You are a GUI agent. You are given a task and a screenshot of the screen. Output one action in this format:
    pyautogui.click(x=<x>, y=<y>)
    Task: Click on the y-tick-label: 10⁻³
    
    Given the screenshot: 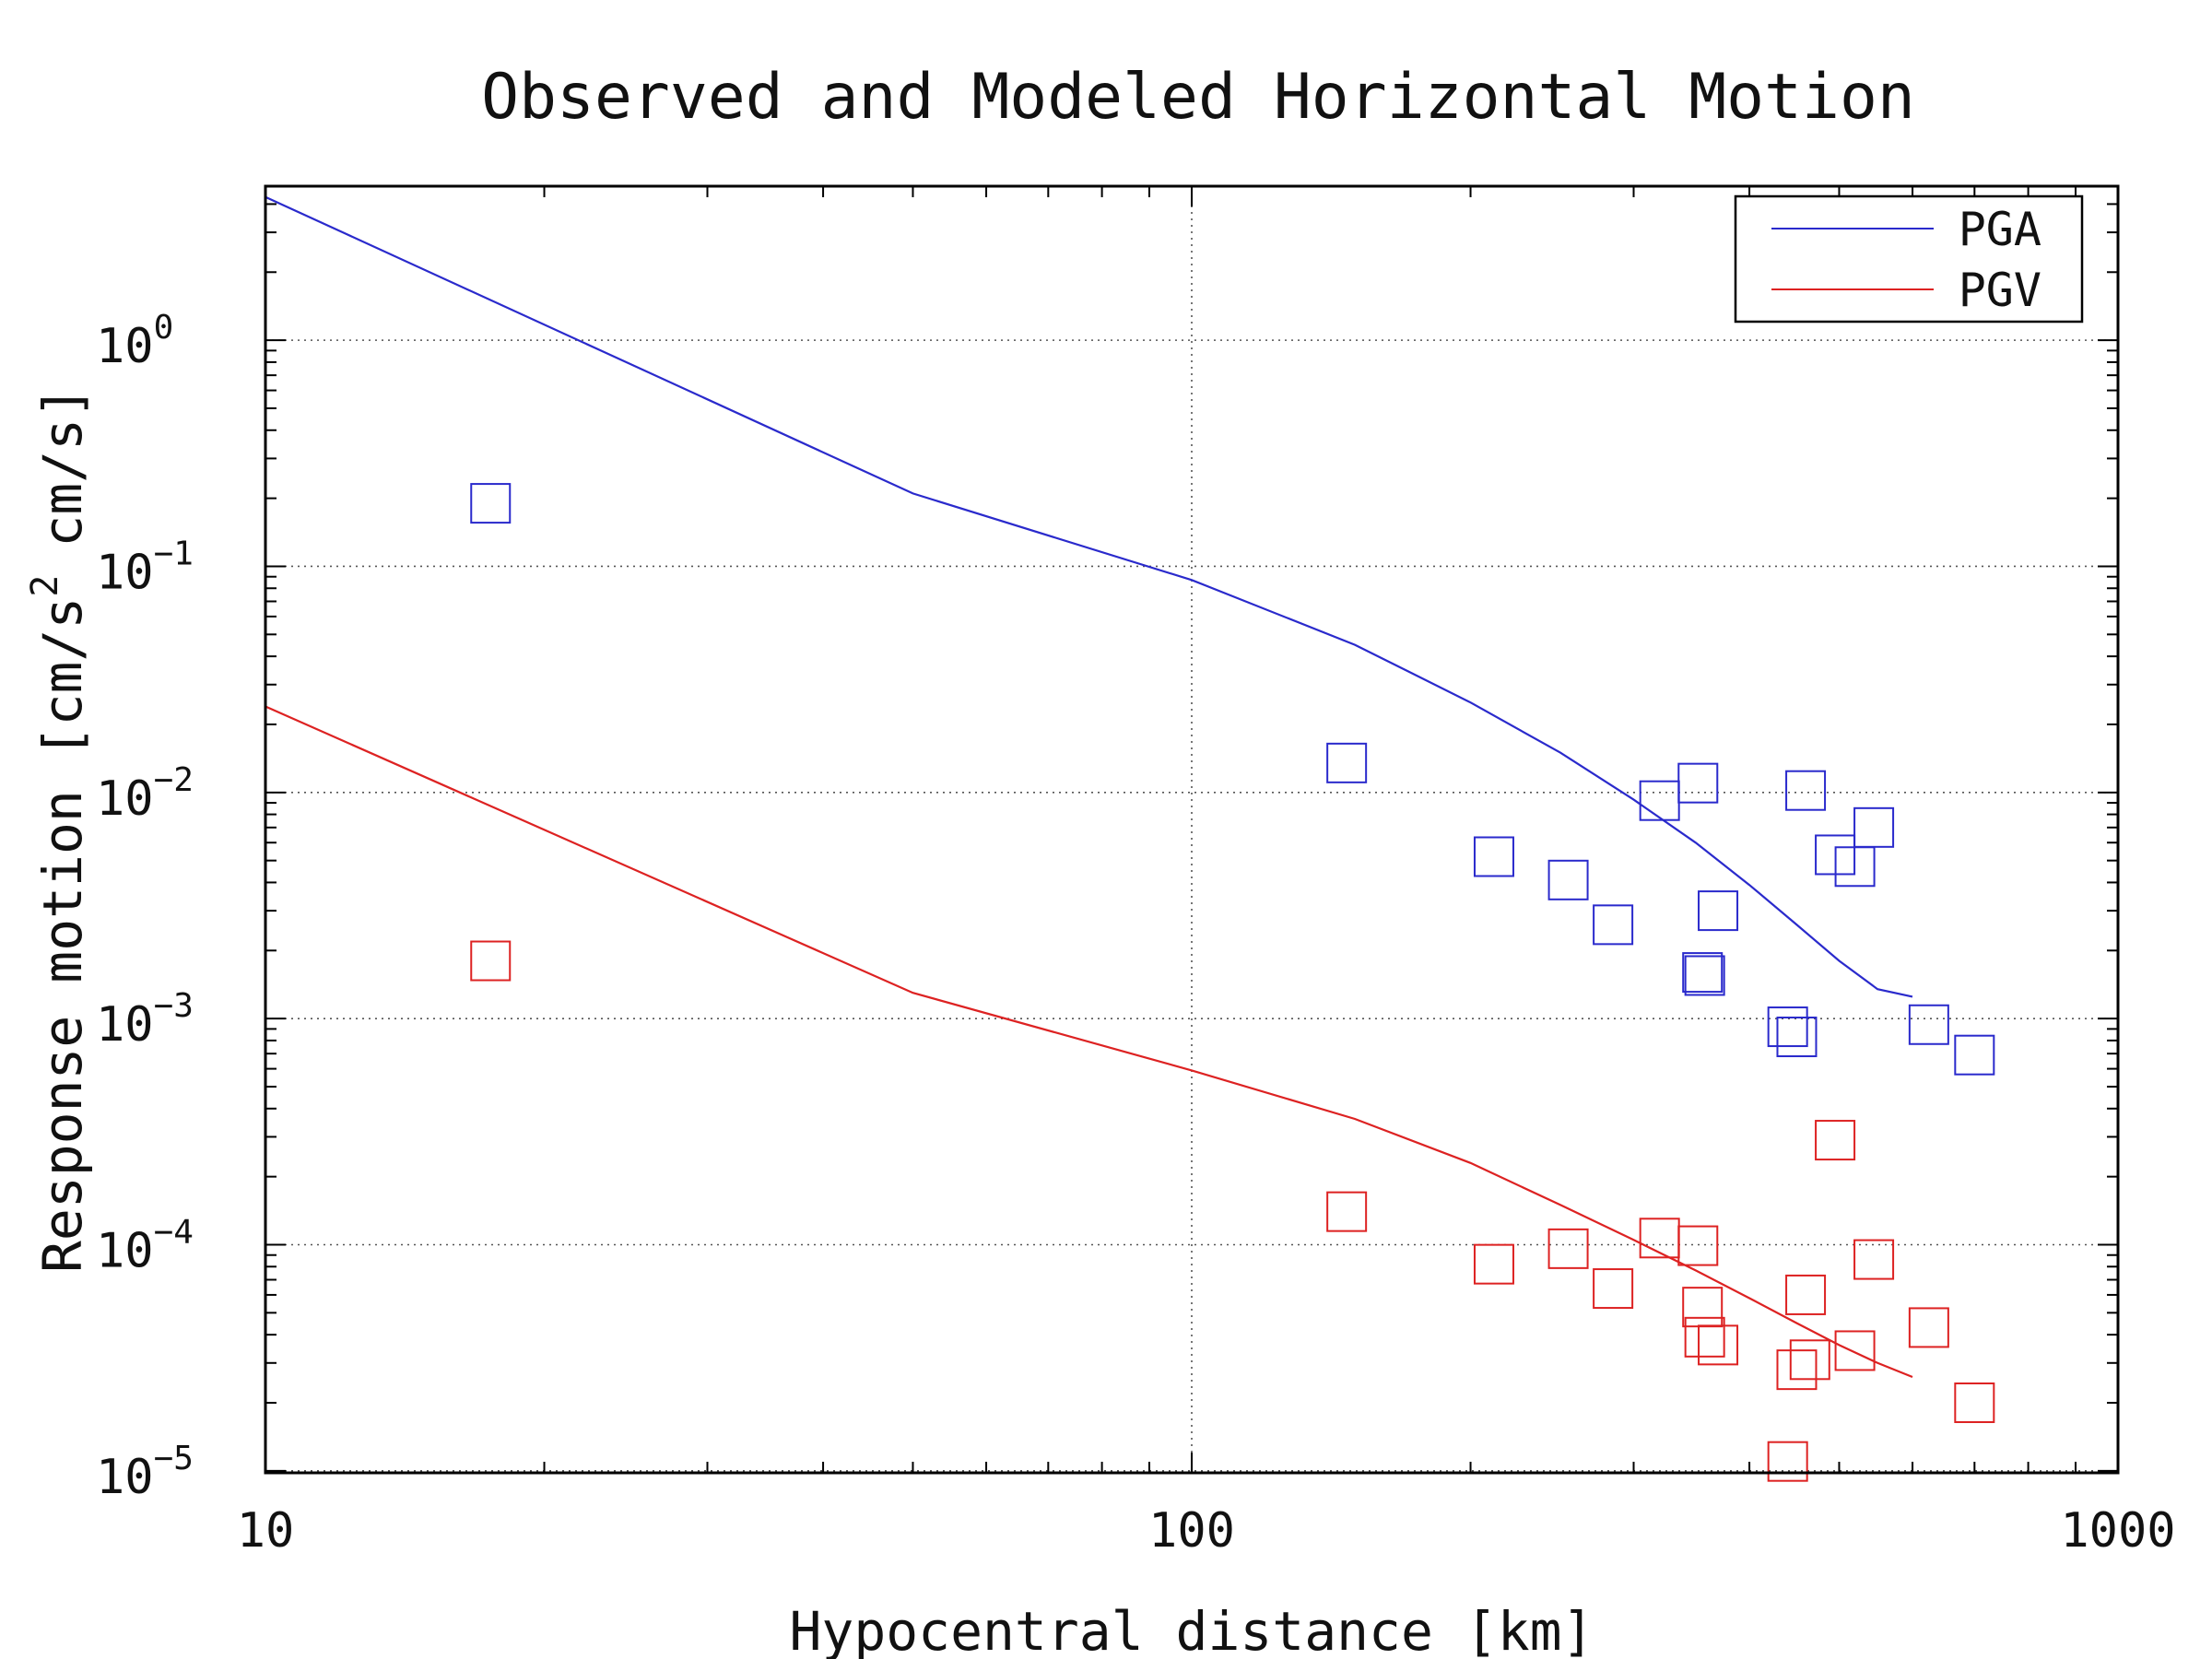 What is the action you would take?
    pyautogui.click(x=145, y=1020)
    